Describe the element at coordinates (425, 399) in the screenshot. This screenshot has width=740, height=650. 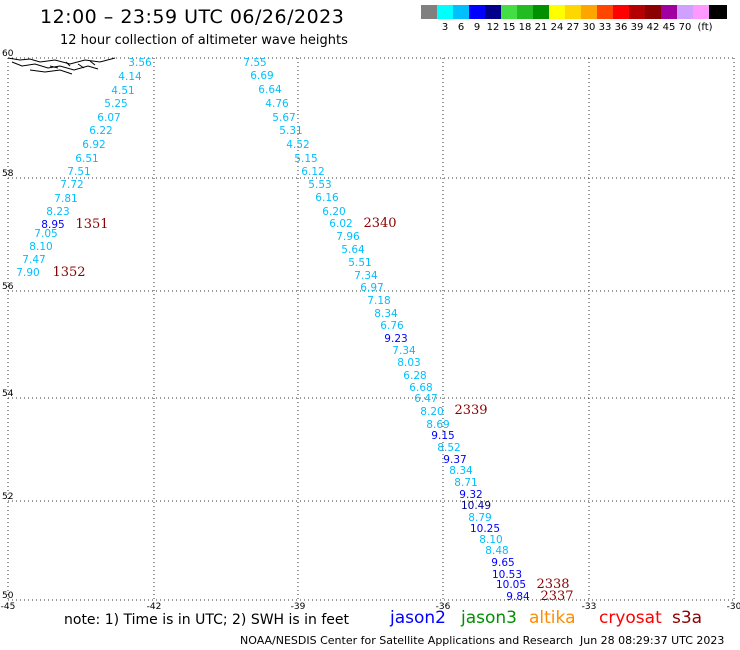
I see `swh-value: 6.47` at that location.